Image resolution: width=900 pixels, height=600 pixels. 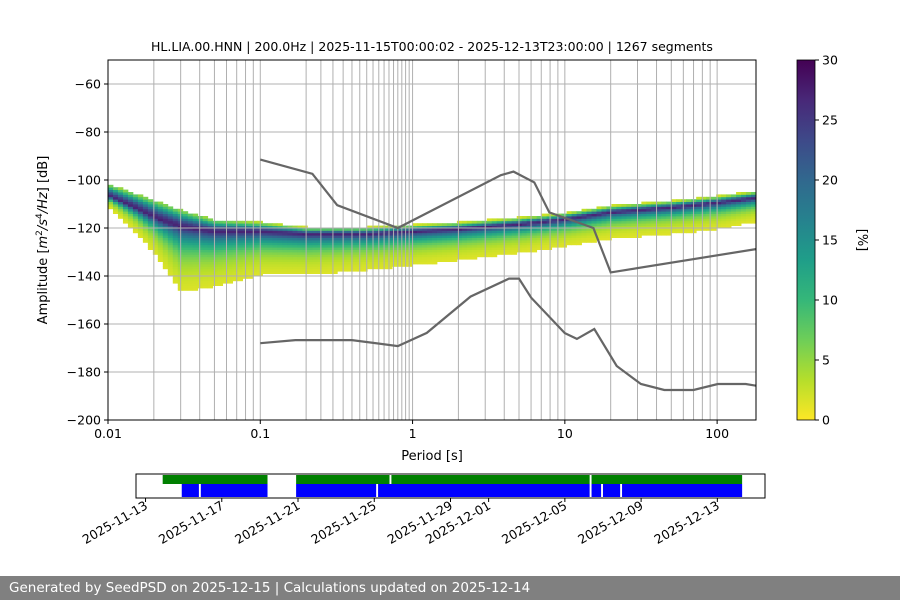 I want to click on colorbar-tick-label: 5, so click(x=826, y=360).